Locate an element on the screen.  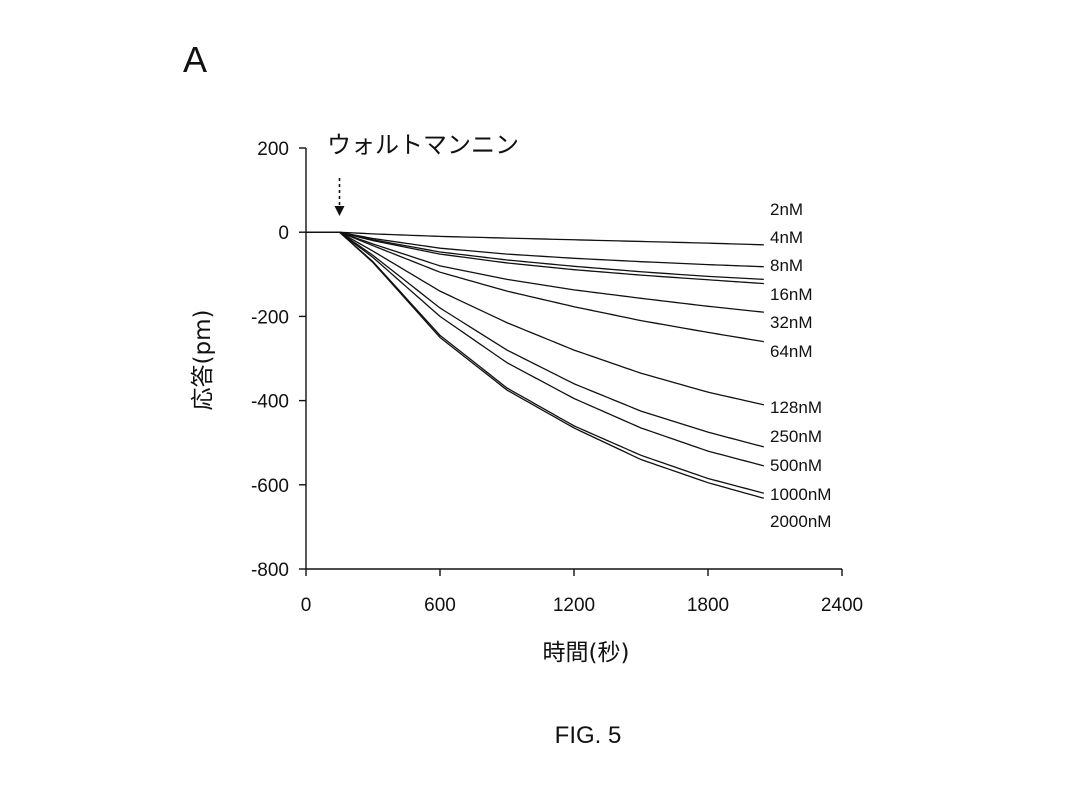
annotation-arrow-head is located at coordinates (339, 211).